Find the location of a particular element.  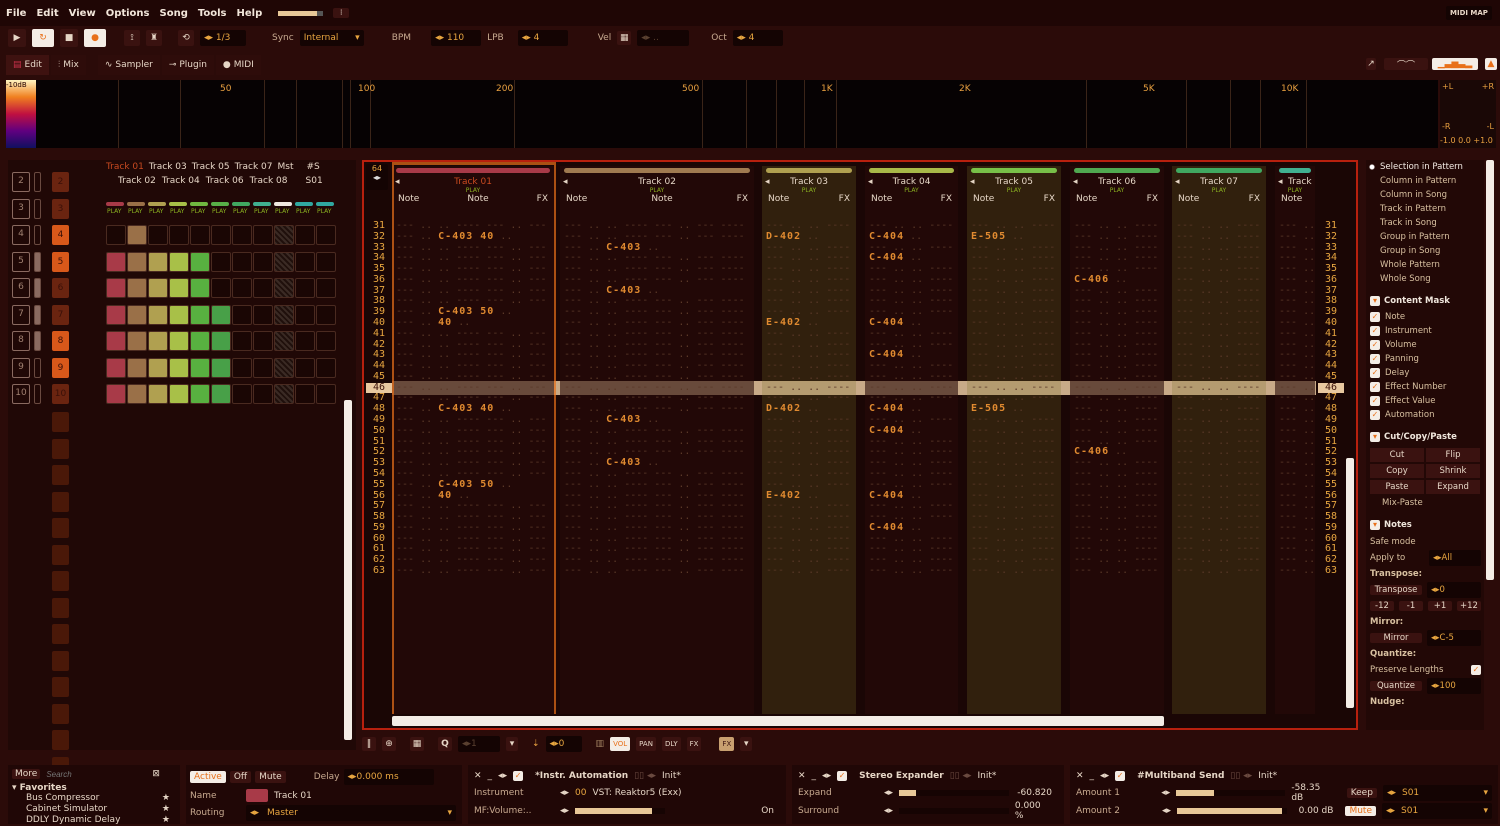

pattern-line: C-404 .. is located at coordinates (896, 258).